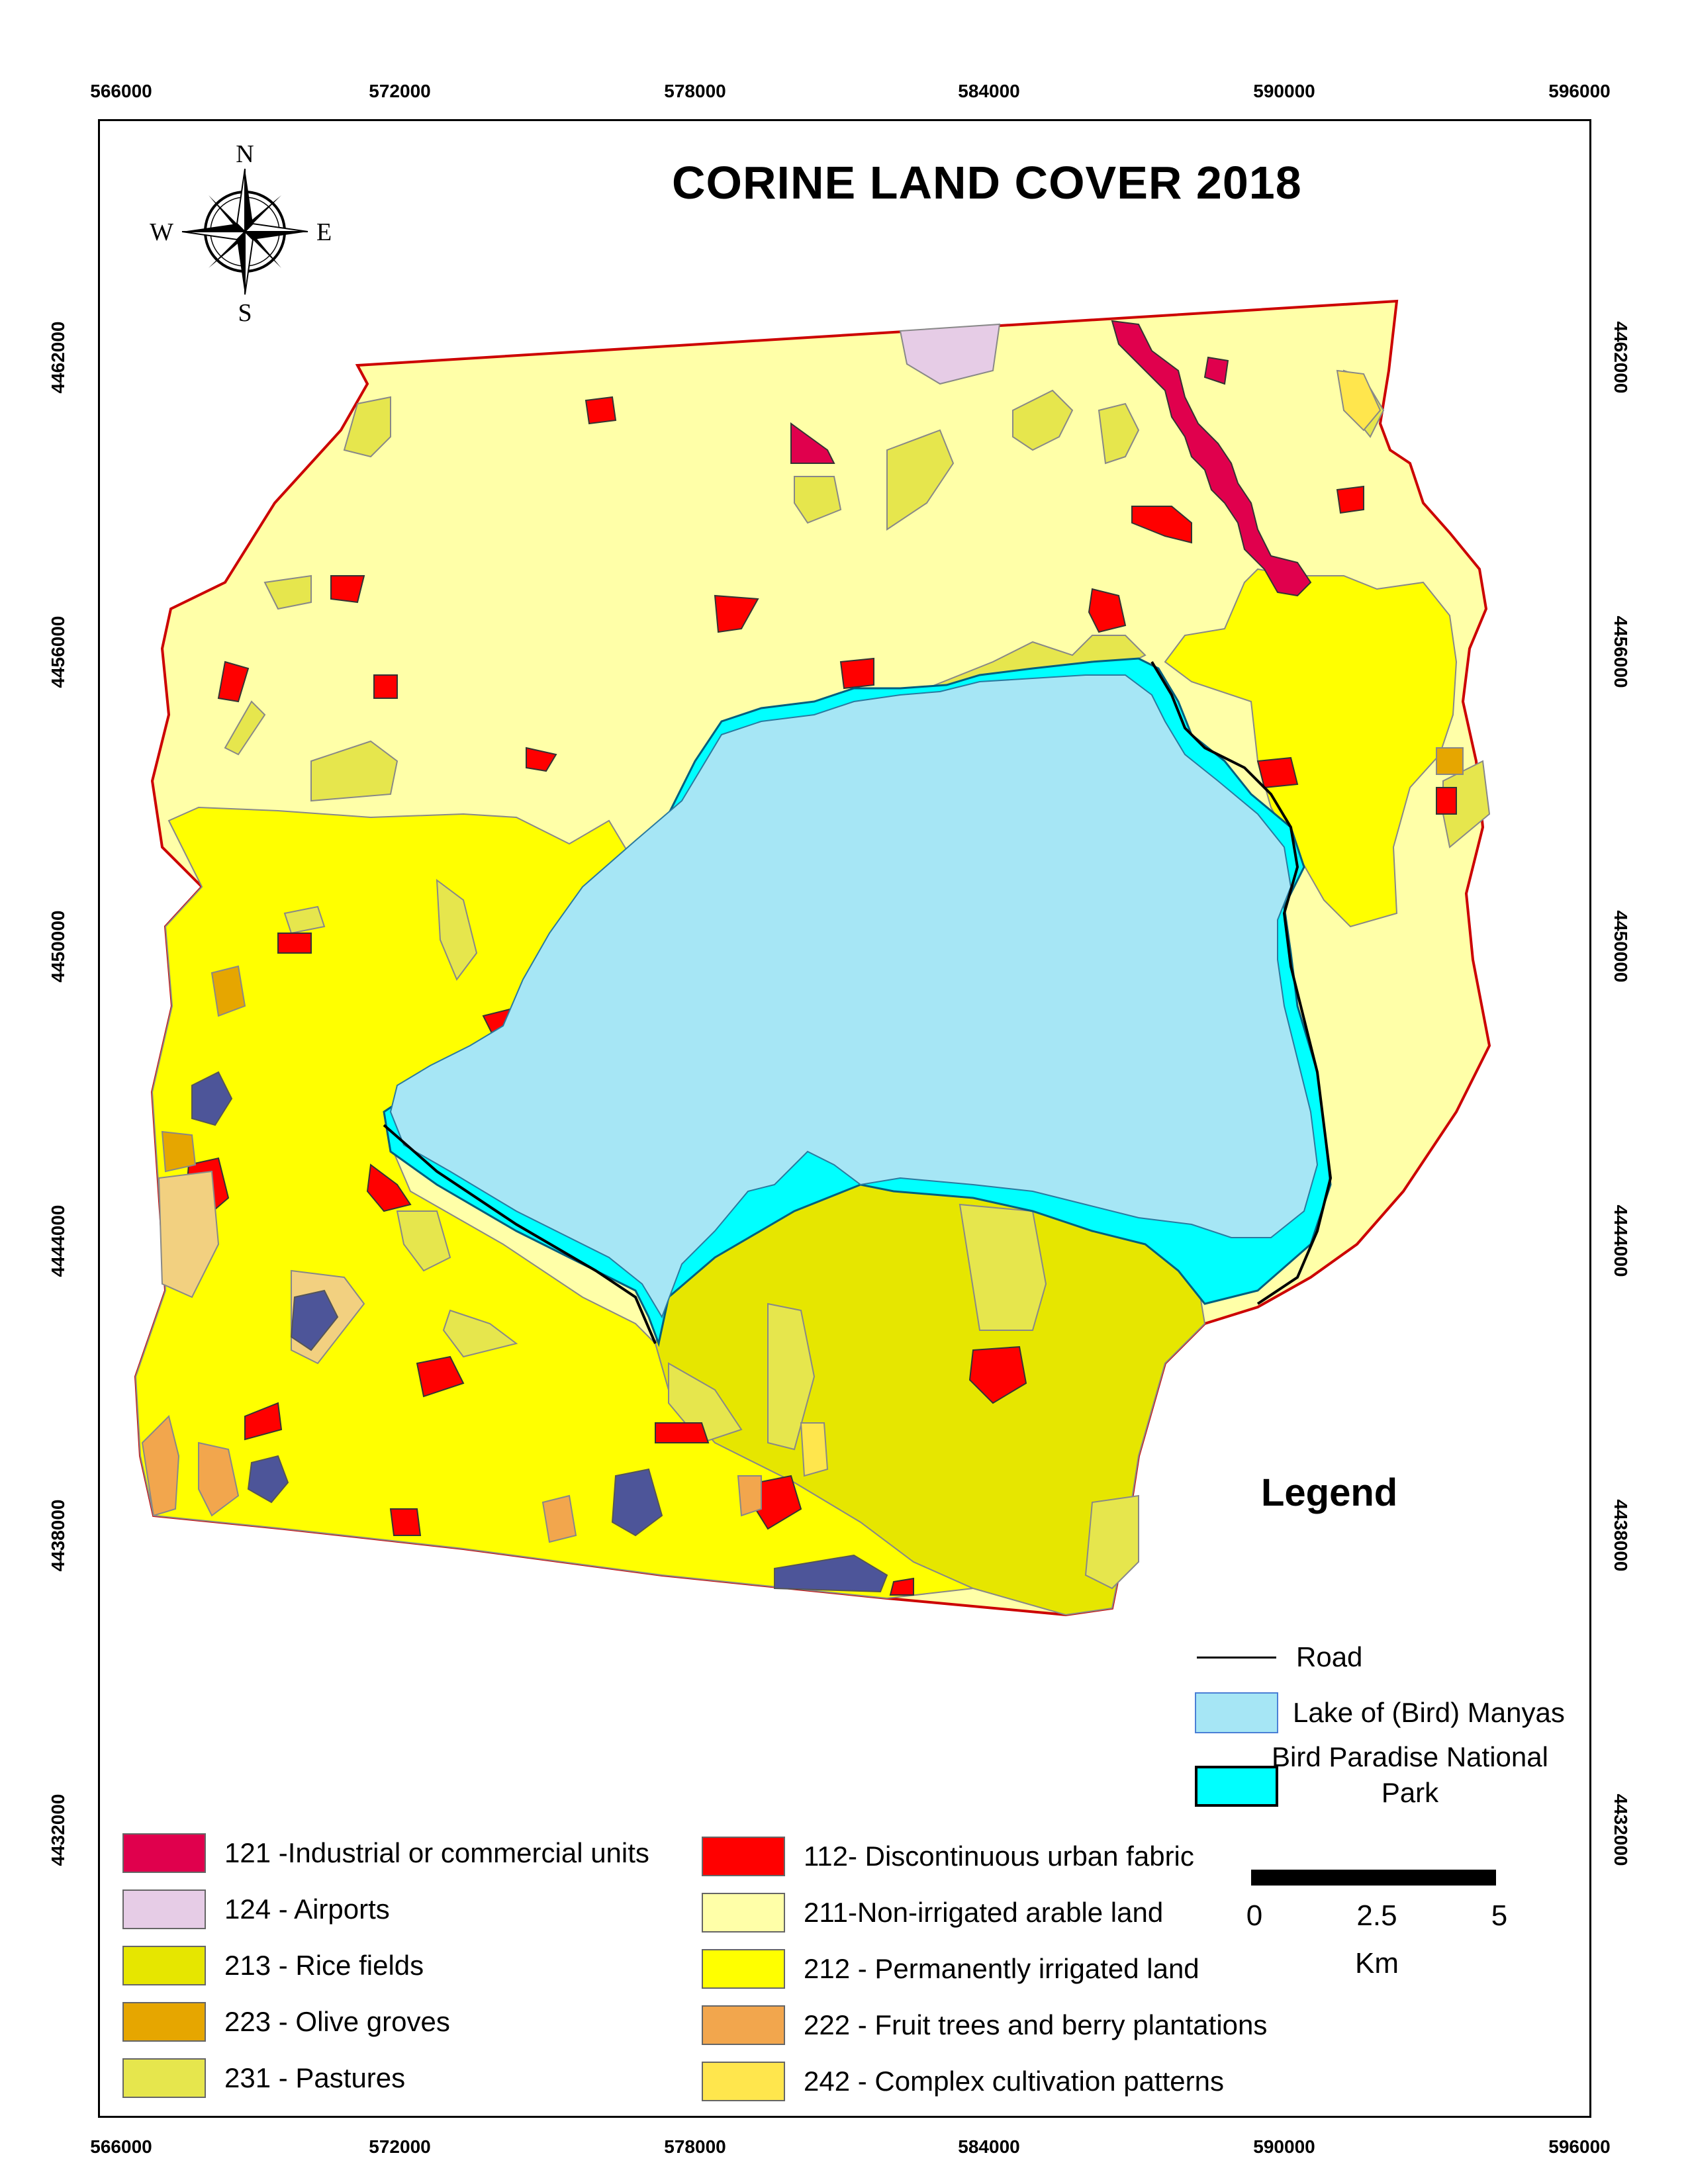 The height and width of the screenshot is (2184, 1688). Describe the element at coordinates (1373, 1878) in the screenshot. I see `scale-bar` at that location.